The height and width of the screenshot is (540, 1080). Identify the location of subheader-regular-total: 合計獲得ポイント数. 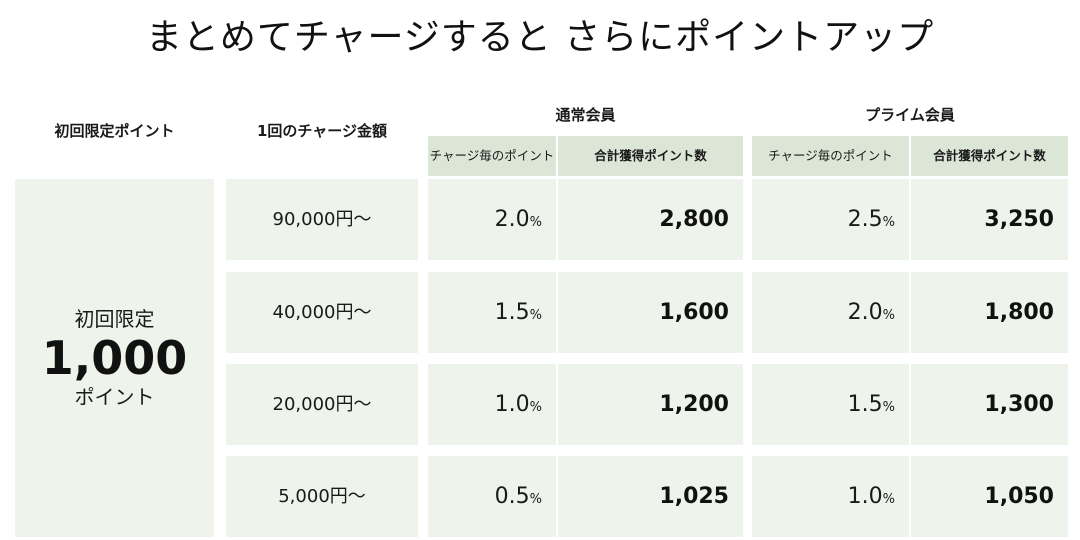
(650, 156).